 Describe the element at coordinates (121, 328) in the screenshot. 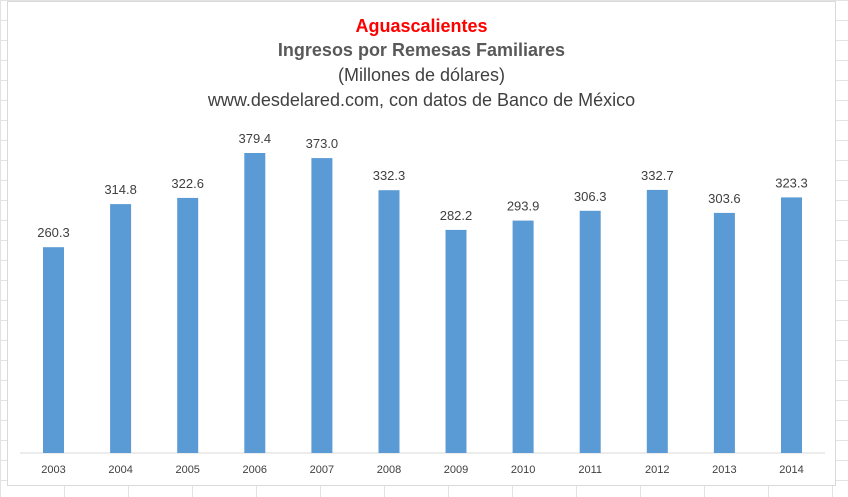

I see `bar-2004` at that location.